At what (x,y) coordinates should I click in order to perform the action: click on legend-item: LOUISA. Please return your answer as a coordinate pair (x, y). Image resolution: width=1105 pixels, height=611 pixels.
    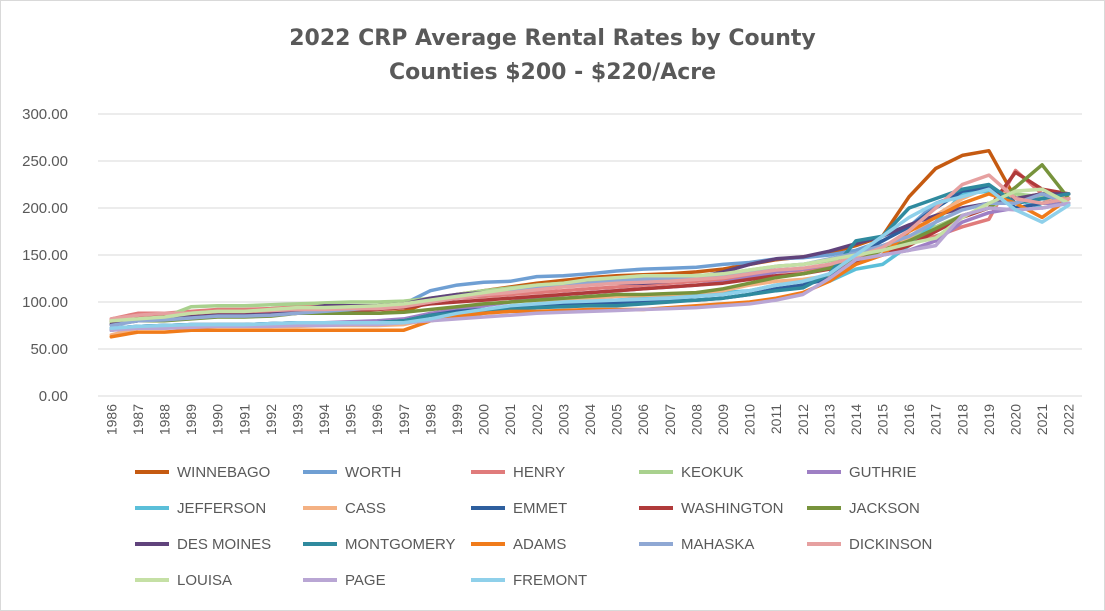
    Looking at the image, I should click on (183, 580).